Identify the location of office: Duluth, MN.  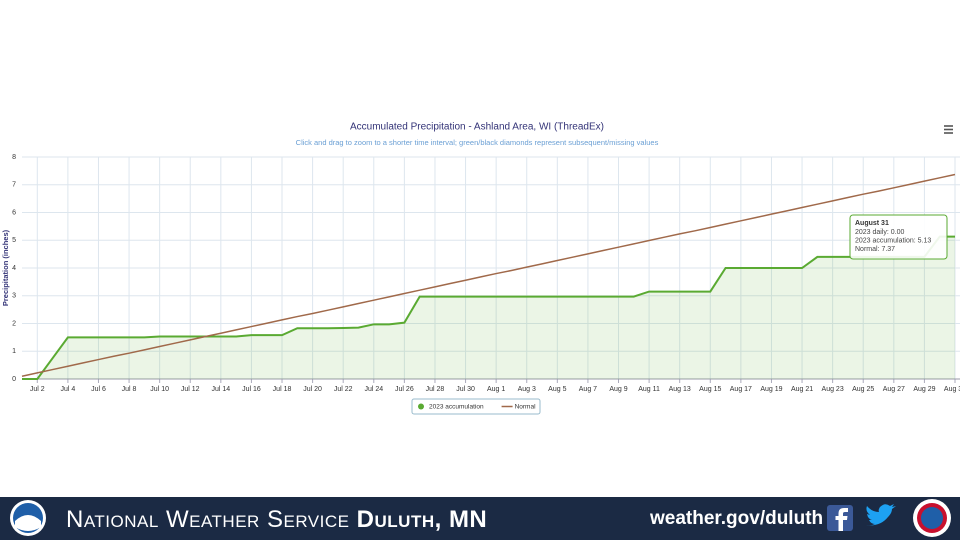
(422, 519).